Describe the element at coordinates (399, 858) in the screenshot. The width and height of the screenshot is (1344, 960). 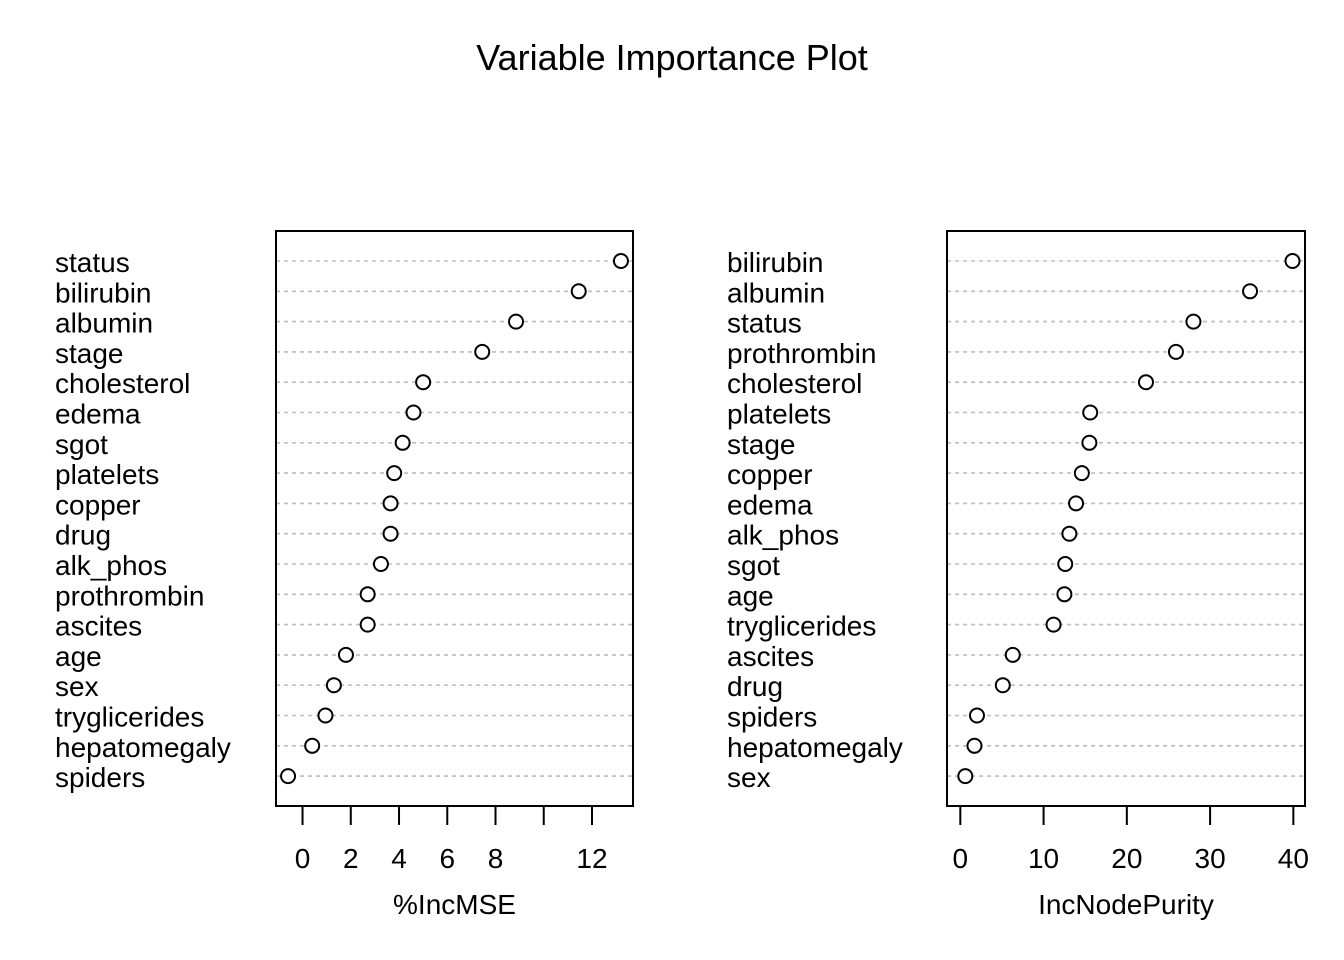
I see `x-tick-label: 4` at that location.